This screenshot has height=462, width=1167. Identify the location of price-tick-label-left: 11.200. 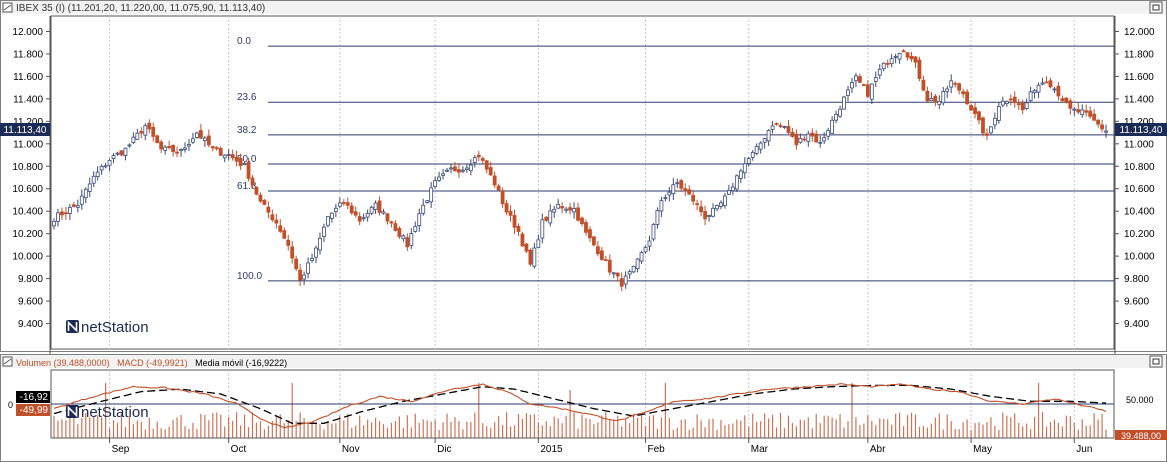
(28, 122).